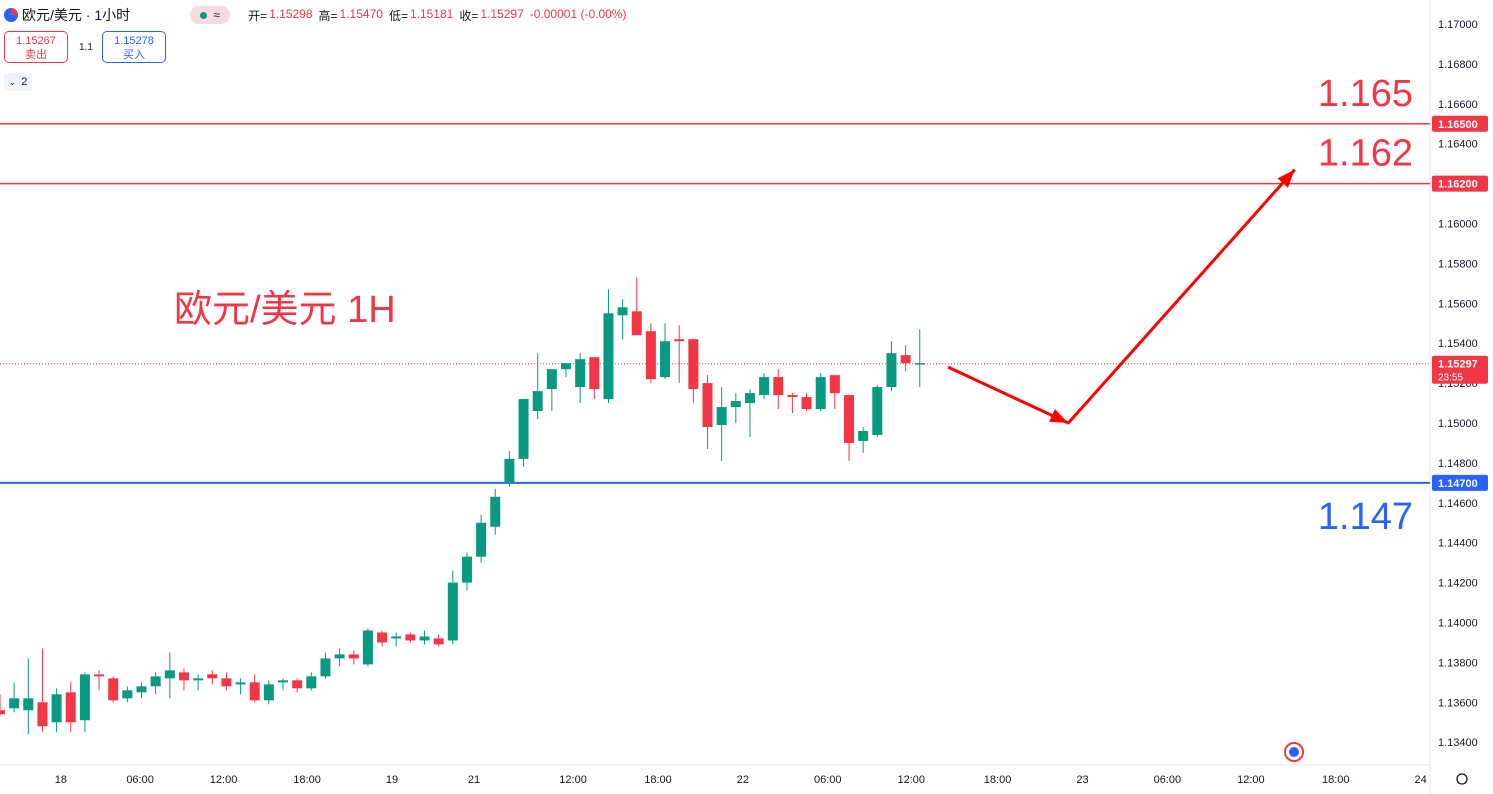  I want to click on time-axis-tick-label: 18:00, so click(1336, 780).